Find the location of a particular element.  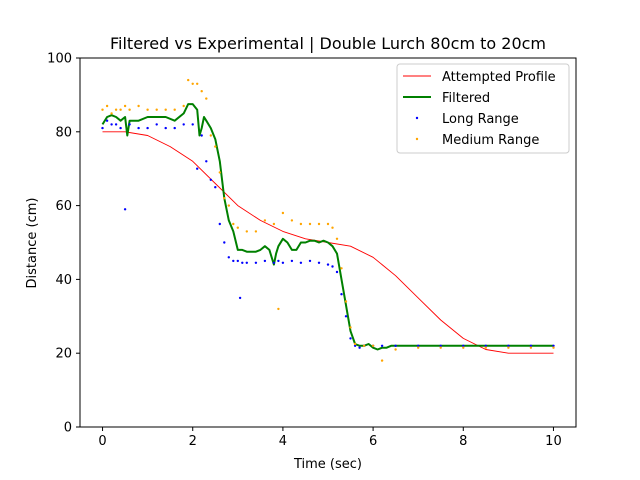

y-tick-label: 40 is located at coordinates (63, 280).